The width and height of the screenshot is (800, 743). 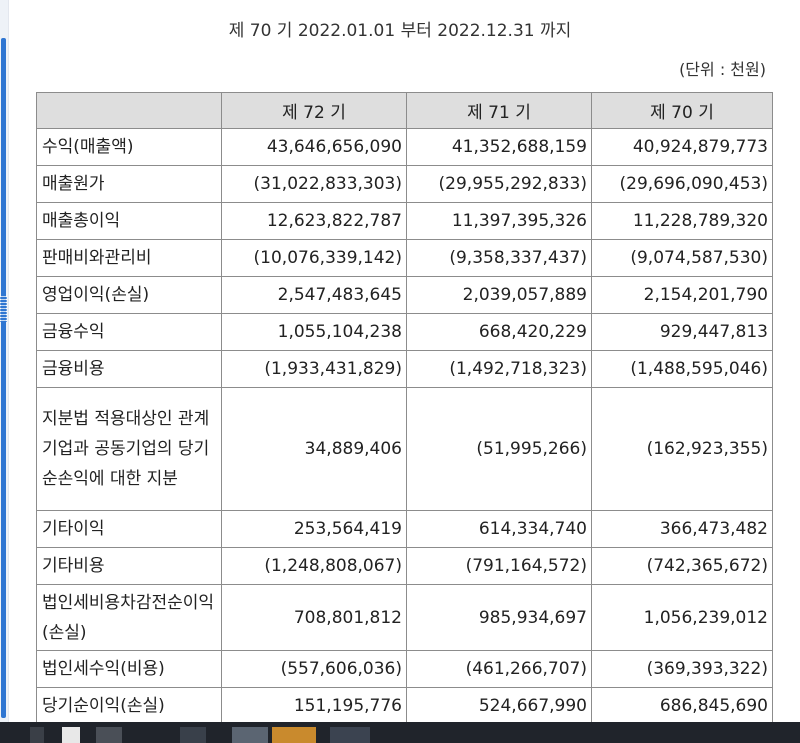 What do you see at coordinates (682, 617) in the screenshot?
I see `table-cell: 1,056,239,012` at bounding box center [682, 617].